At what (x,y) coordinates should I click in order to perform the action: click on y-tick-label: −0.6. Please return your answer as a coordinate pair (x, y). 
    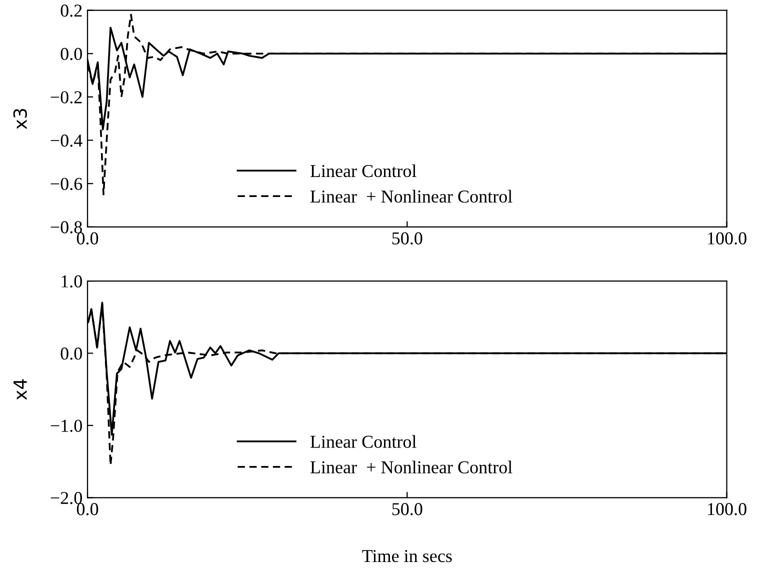
    Looking at the image, I should click on (66, 184).